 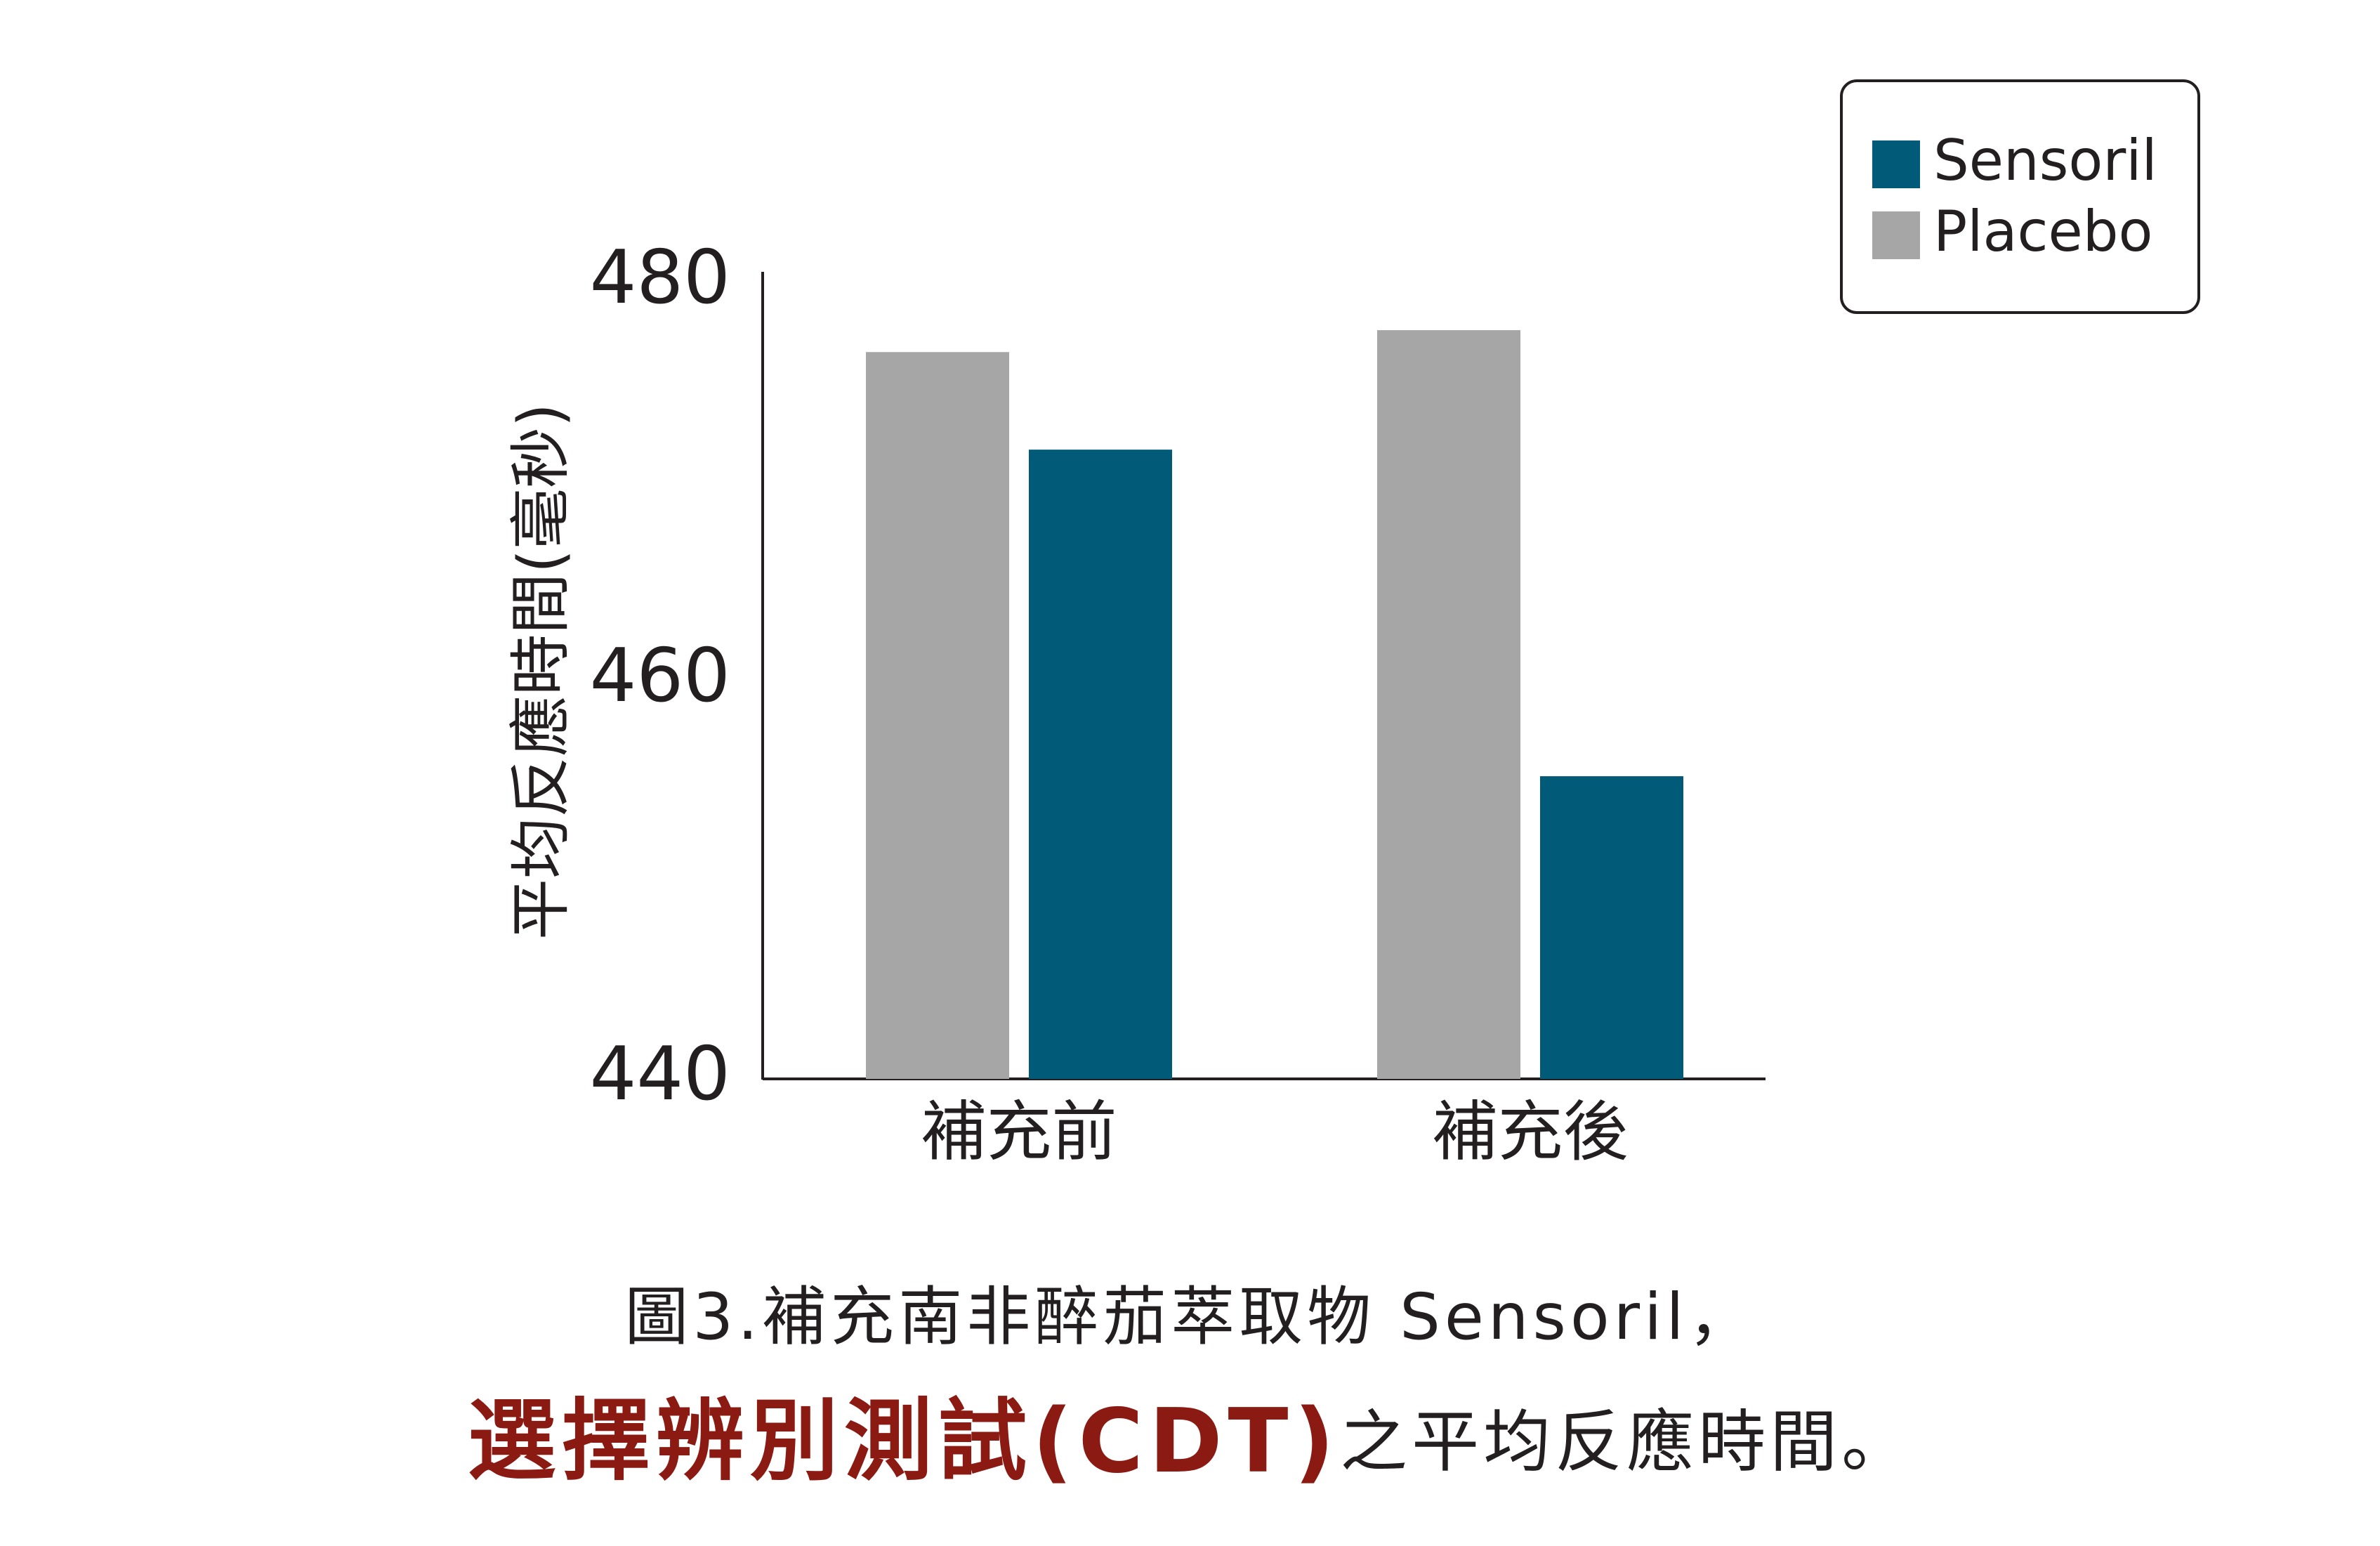 I want to click on y-axis-label: 平均反應時間(毫秒), so click(x=541, y=671).